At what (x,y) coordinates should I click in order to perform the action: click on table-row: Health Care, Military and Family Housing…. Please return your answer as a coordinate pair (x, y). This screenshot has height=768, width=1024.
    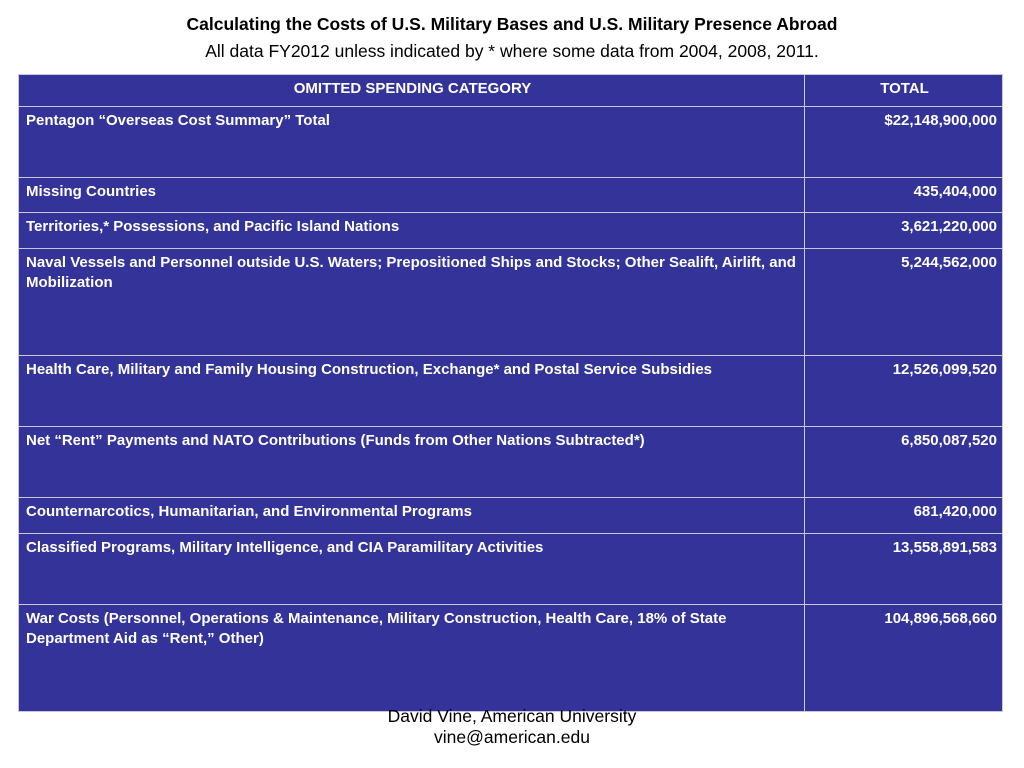
    Looking at the image, I should click on (510, 391).